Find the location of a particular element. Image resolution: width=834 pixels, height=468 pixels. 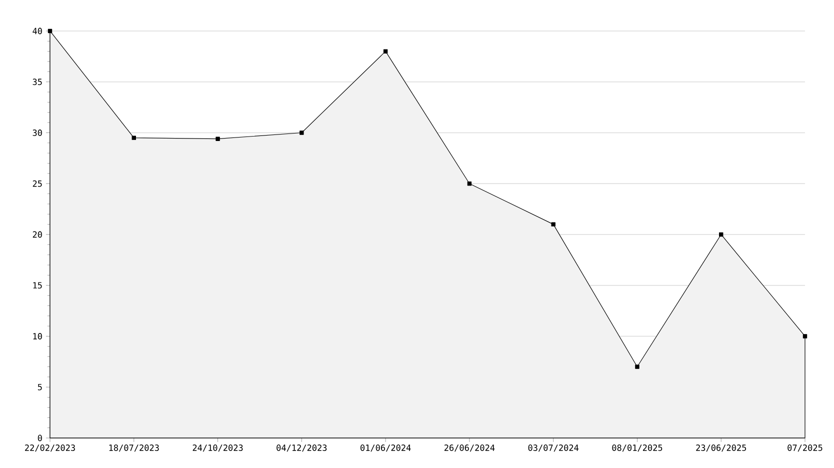

x-tick-label: 03/07/2024 is located at coordinates (553, 448).